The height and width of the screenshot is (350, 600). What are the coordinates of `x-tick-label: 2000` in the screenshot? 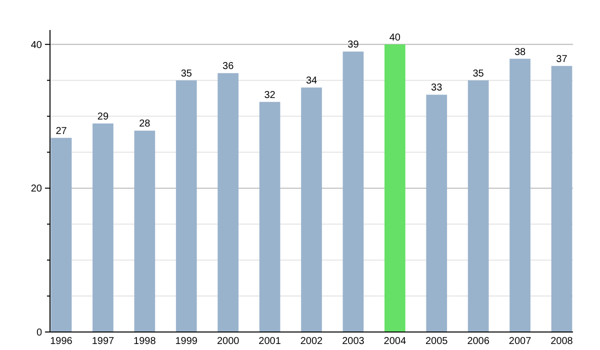 It's located at (228, 341).